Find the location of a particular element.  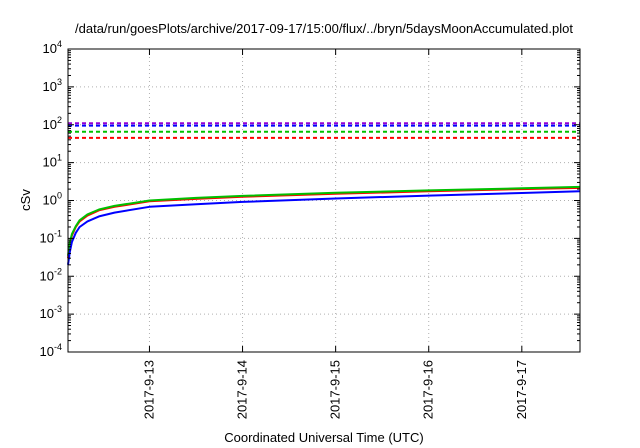

y-tick-label: 10⁻³ is located at coordinates (51, 312).